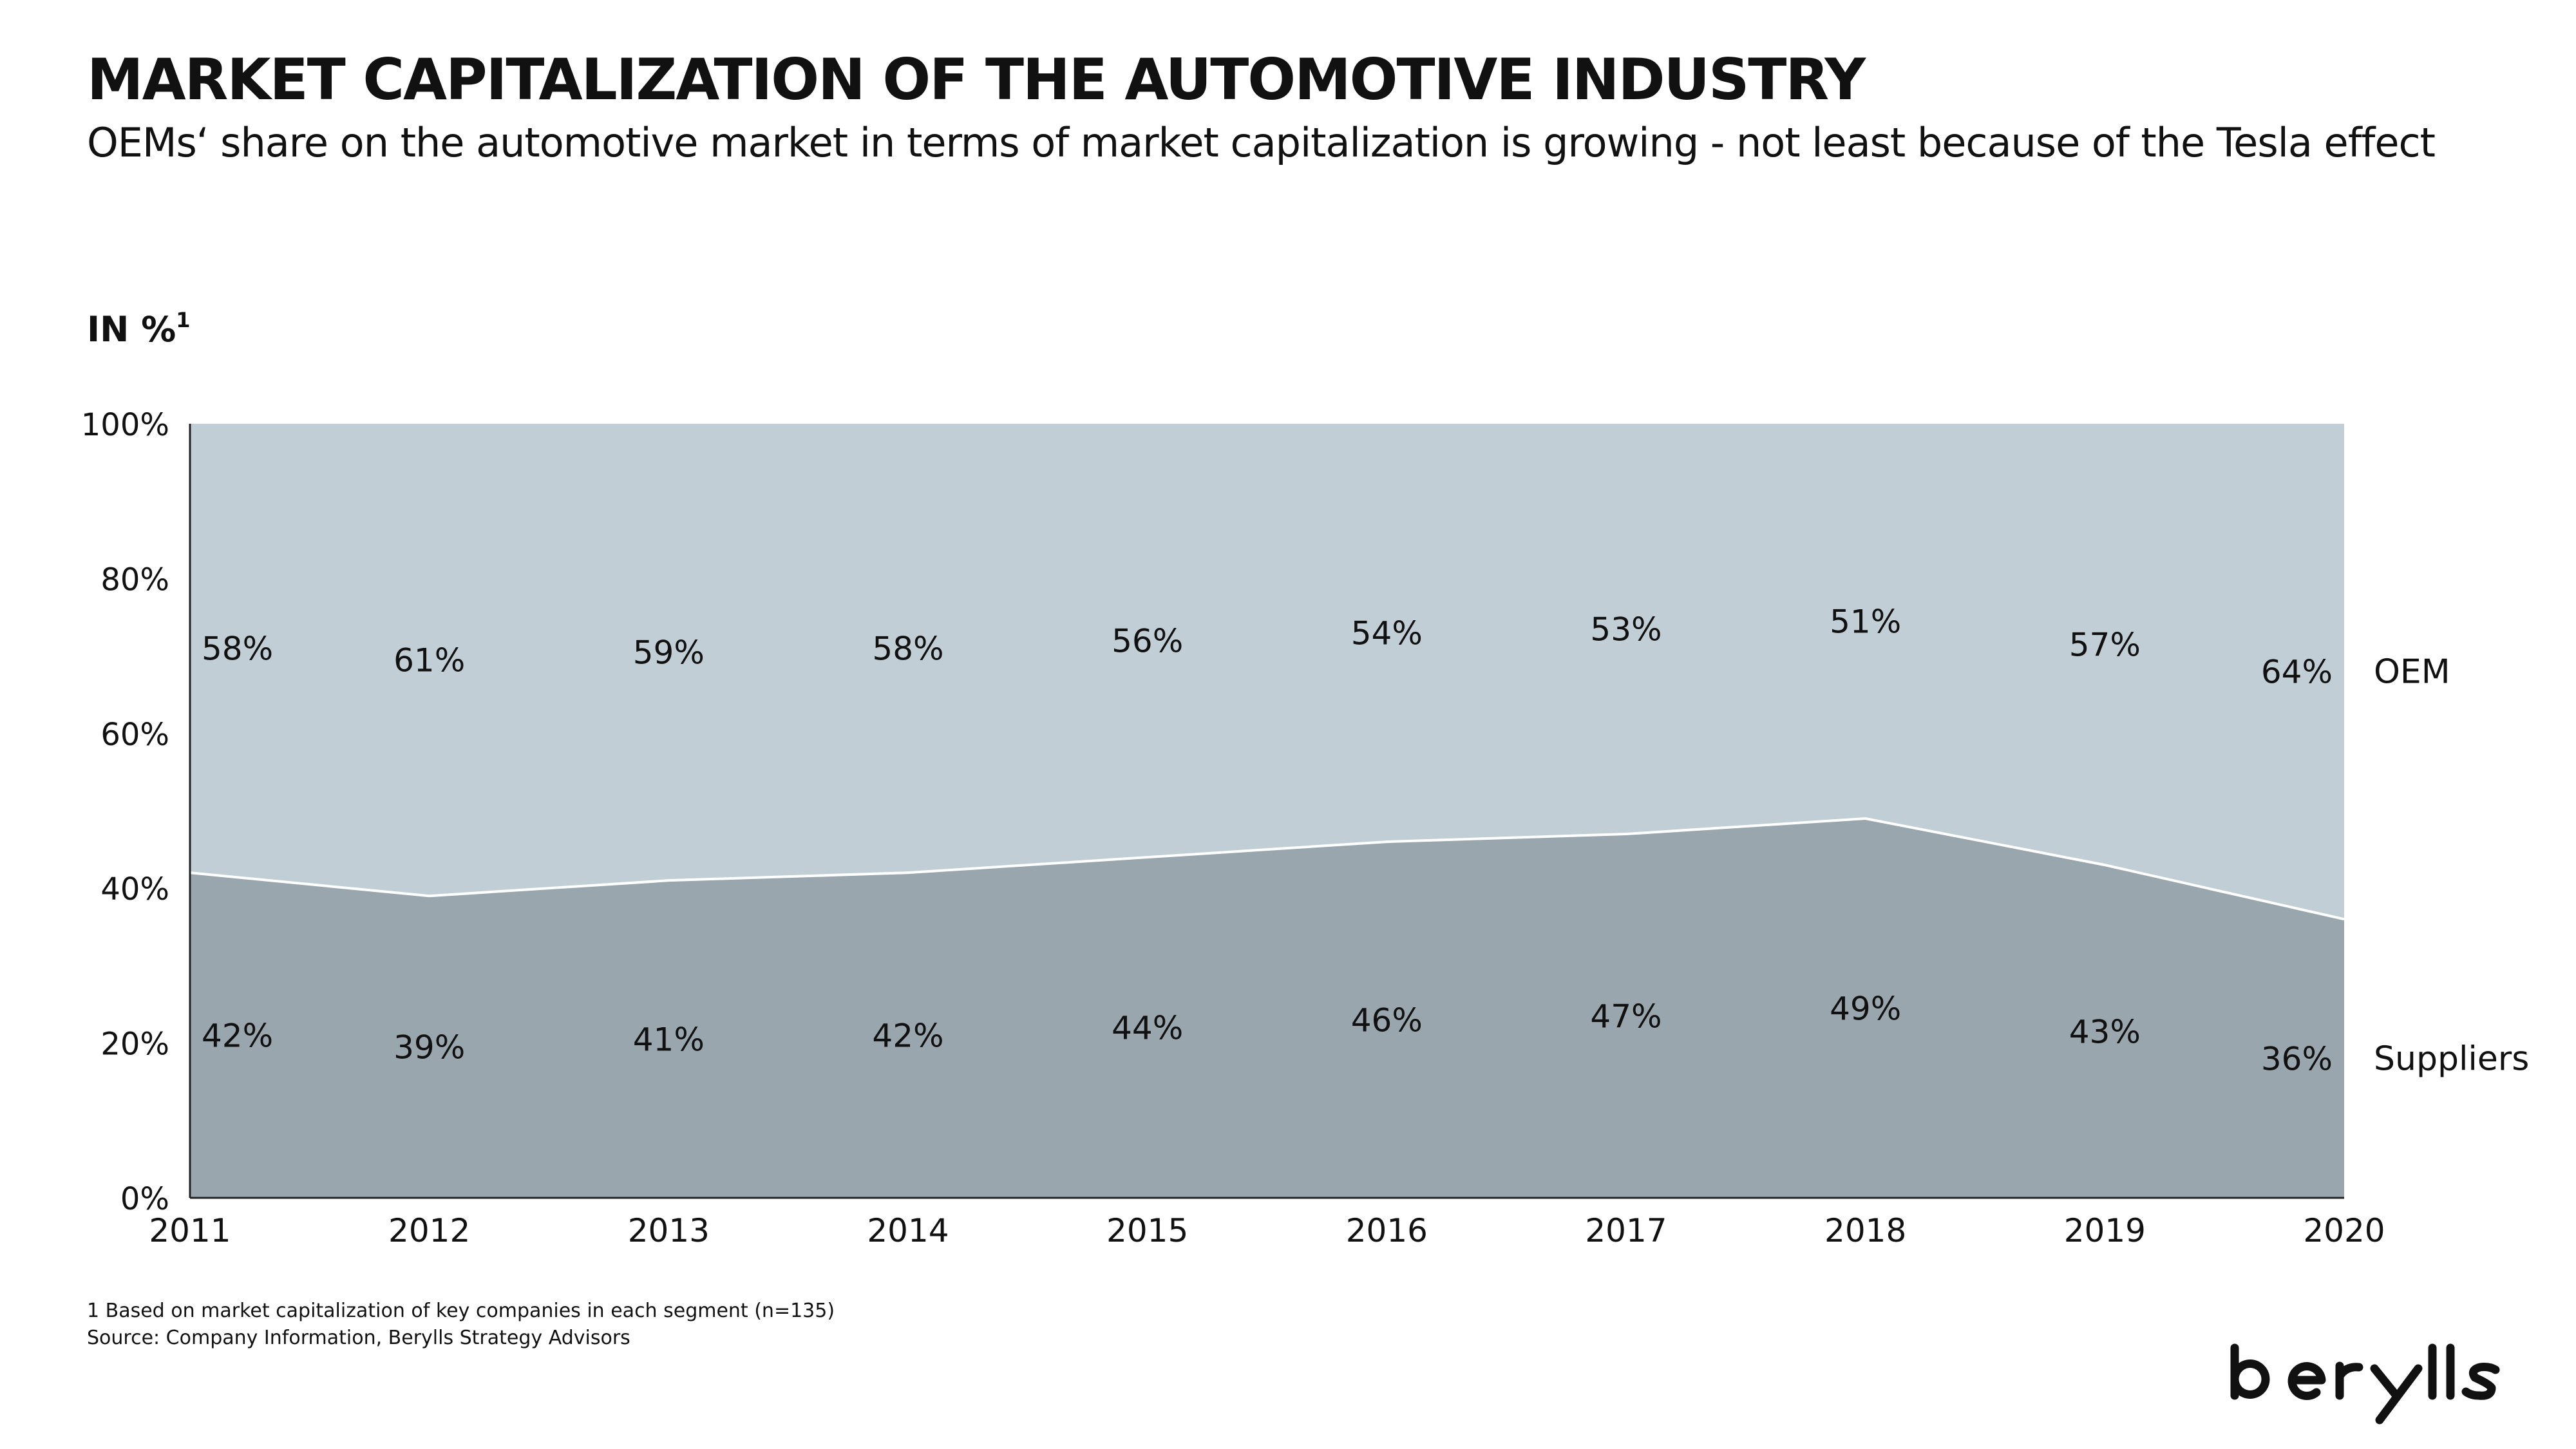  Describe the element at coordinates (429, 1047) in the screenshot. I see `suppliers-data-label: 39%` at that location.